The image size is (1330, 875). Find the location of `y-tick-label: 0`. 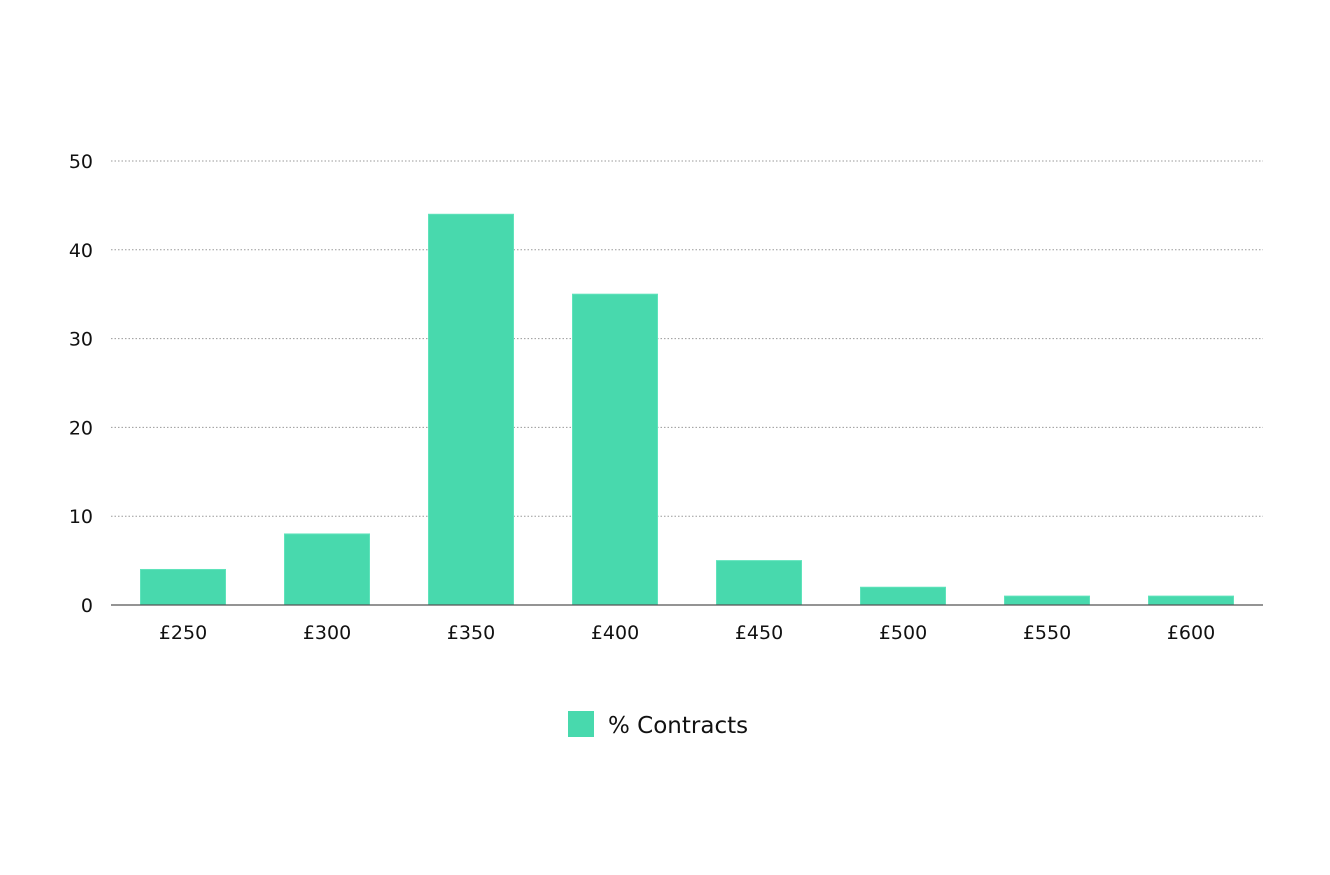

y-tick-label: 0 is located at coordinates (87, 606).